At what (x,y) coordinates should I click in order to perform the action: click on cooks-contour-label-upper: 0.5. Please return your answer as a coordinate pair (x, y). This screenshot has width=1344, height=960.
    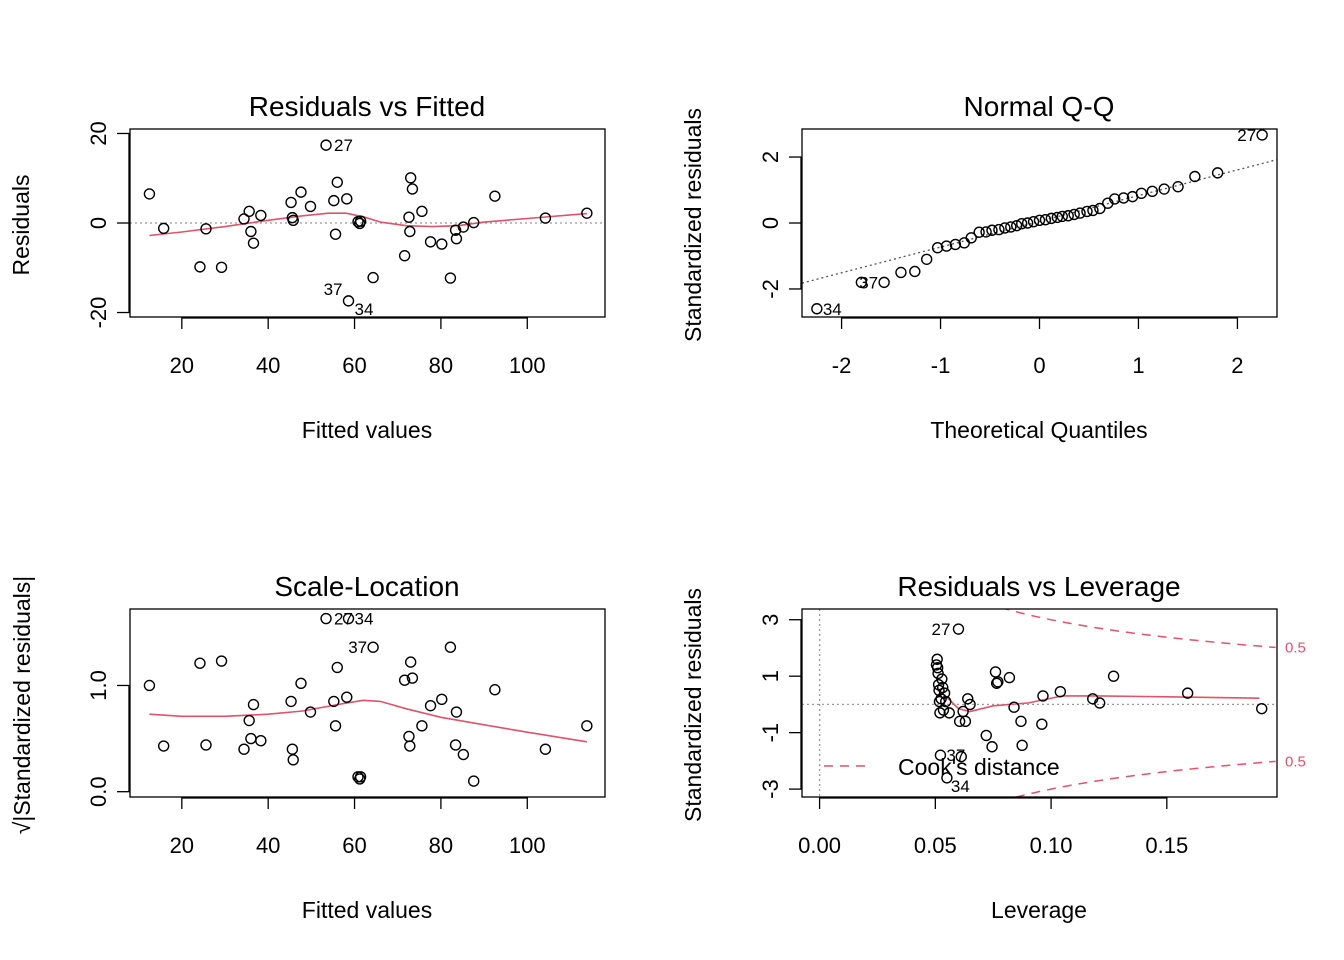
    Looking at the image, I should click on (1295, 648).